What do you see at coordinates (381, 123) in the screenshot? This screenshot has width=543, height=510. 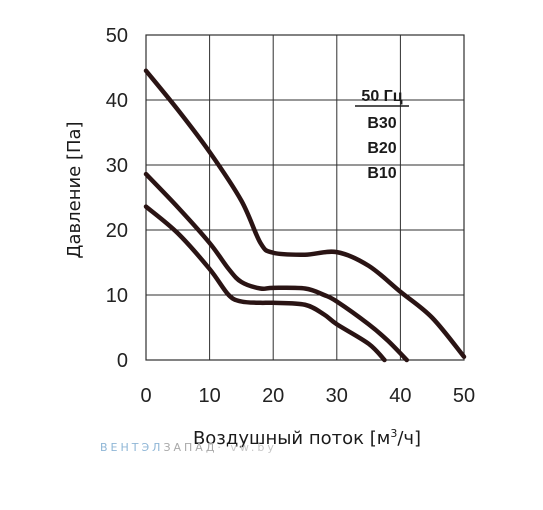 I see `legend-label-b30: B30` at bounding box center [381, 123].